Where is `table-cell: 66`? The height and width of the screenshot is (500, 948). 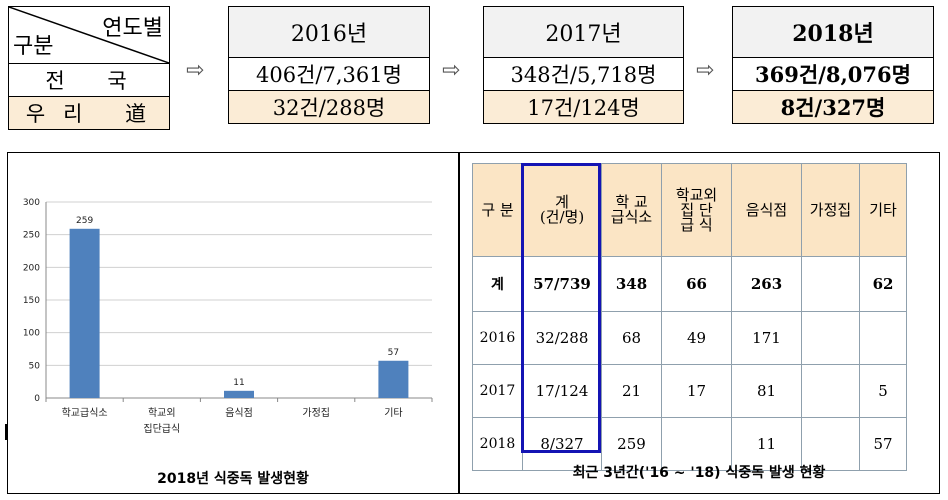 table-cell: 66 is located at coordinates (696, 284).